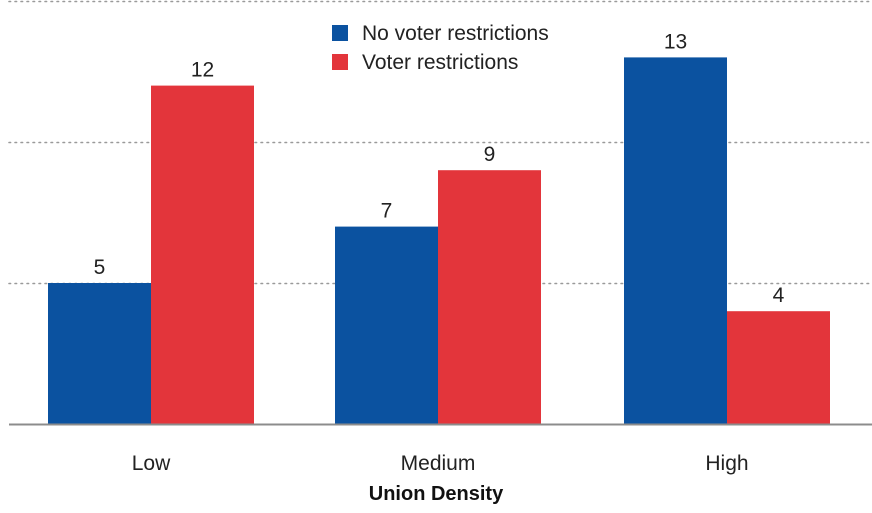 The width and height of the screenshot is (872, 513). Describe the element at coordinates (436, 494) in the screenshot. I see `x-axis-title: Union Density` at that location.